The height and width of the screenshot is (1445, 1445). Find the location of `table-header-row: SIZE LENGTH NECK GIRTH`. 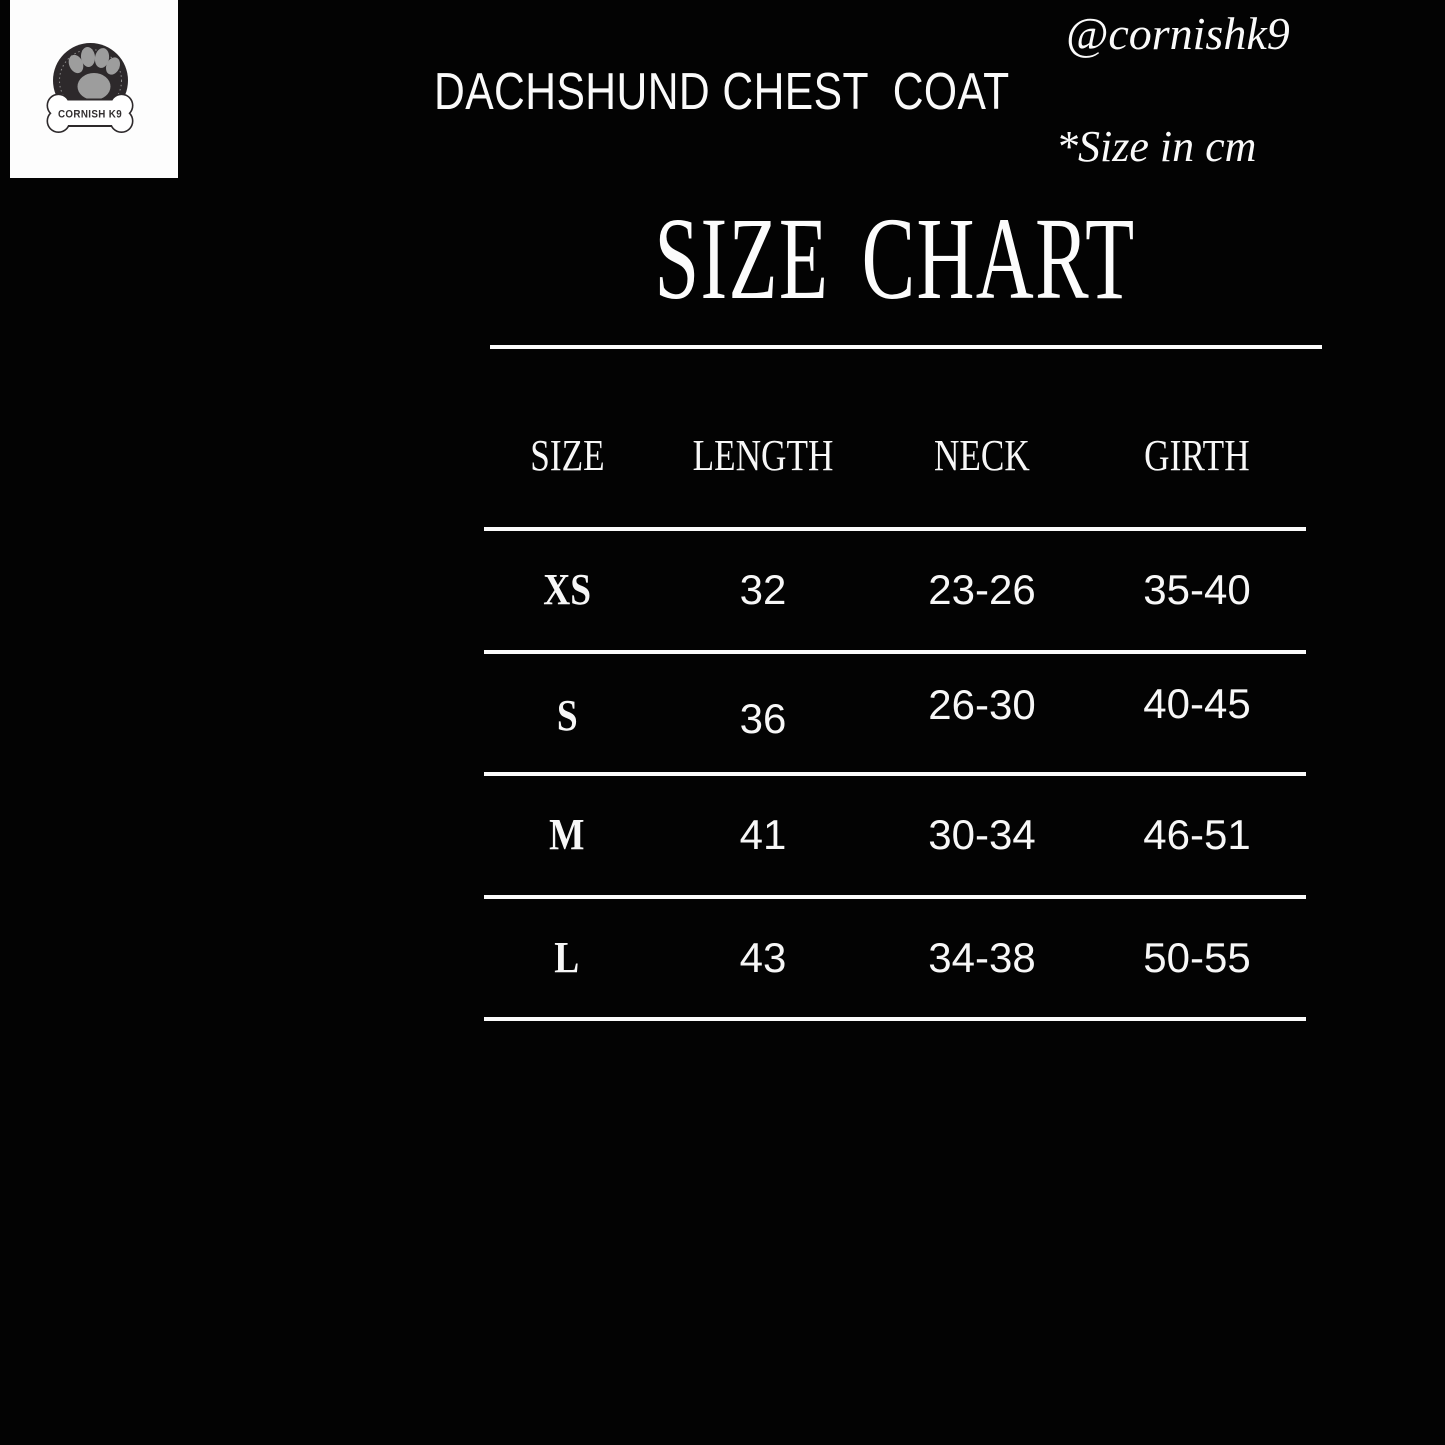

table-header-row: SIZE LENGTH NECK GIRTH is located at coordinates (895, 456).